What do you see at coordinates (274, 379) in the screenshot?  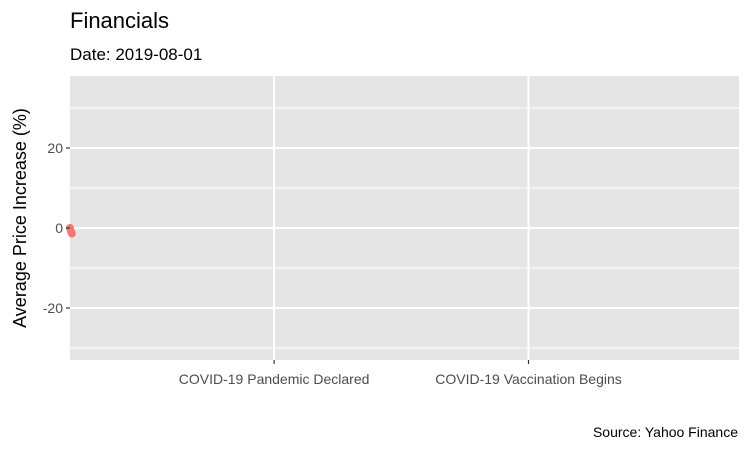 I see `x-tick-label: COVID-19 Pandemic Declared` at bounding box center [274, 379].